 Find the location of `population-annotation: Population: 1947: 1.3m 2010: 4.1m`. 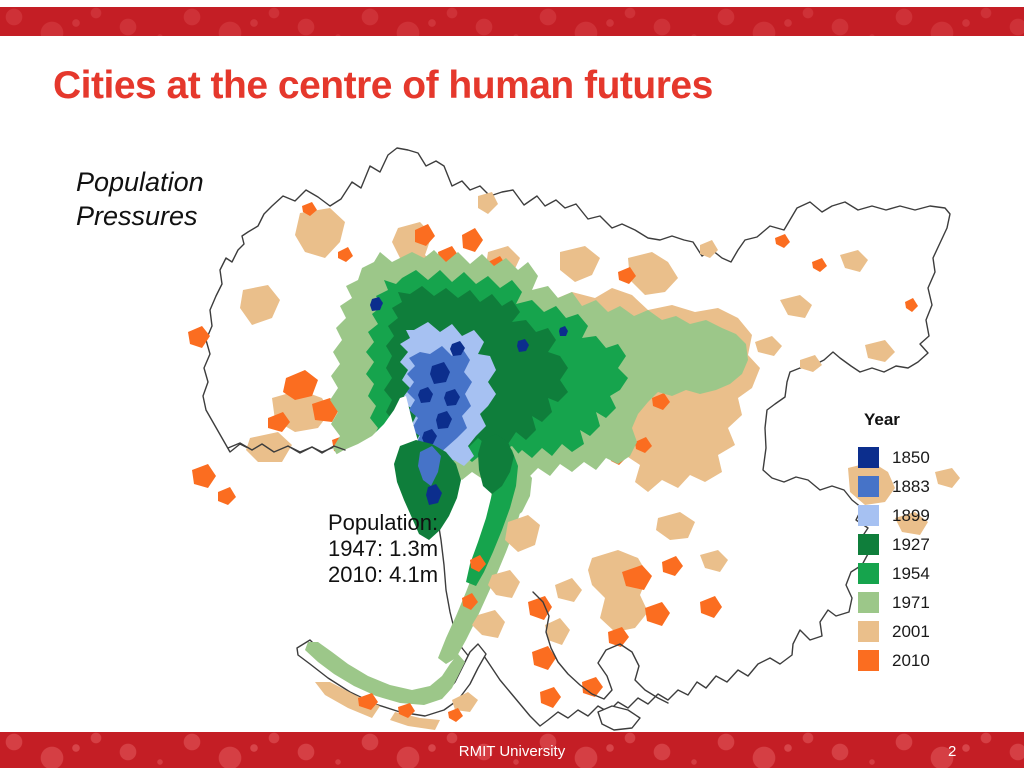

population-annotation: Population: 1947: 1.3m 2010: 4.1m is located at coordinates (383, 549).